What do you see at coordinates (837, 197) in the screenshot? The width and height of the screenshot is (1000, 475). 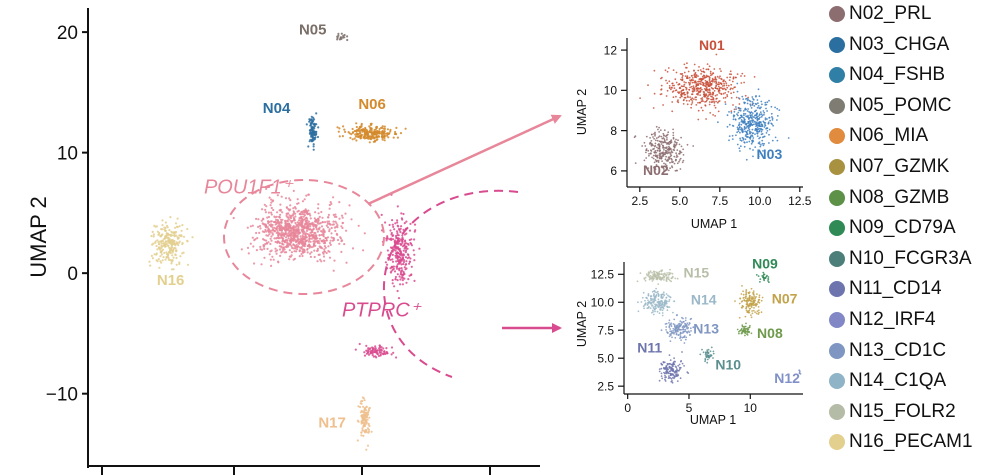 I see `legend-swatch` at bounding box center [837, 197].